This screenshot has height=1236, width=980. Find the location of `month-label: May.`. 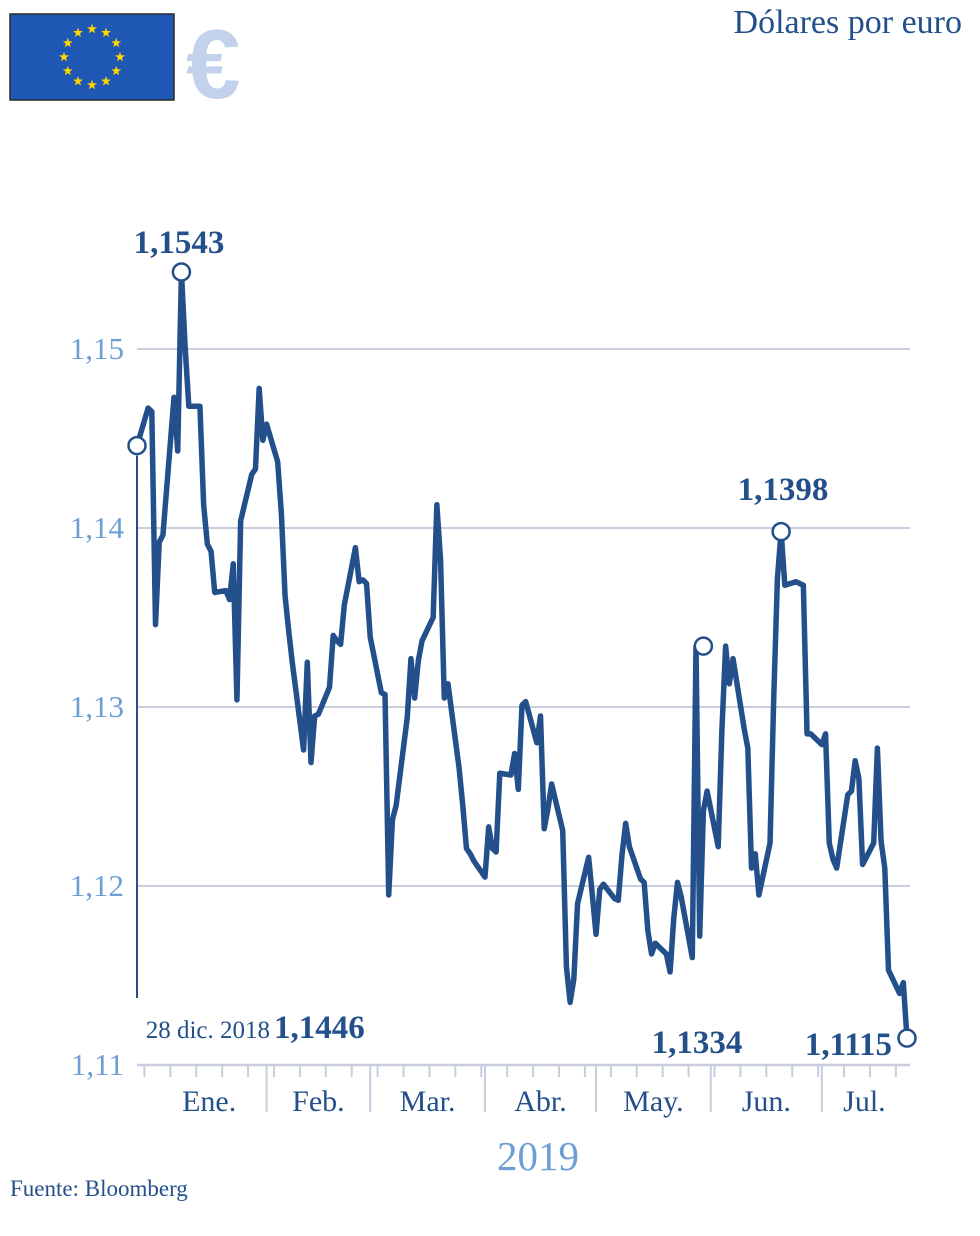

month-label: May. is located at coordinates (653, 1101).